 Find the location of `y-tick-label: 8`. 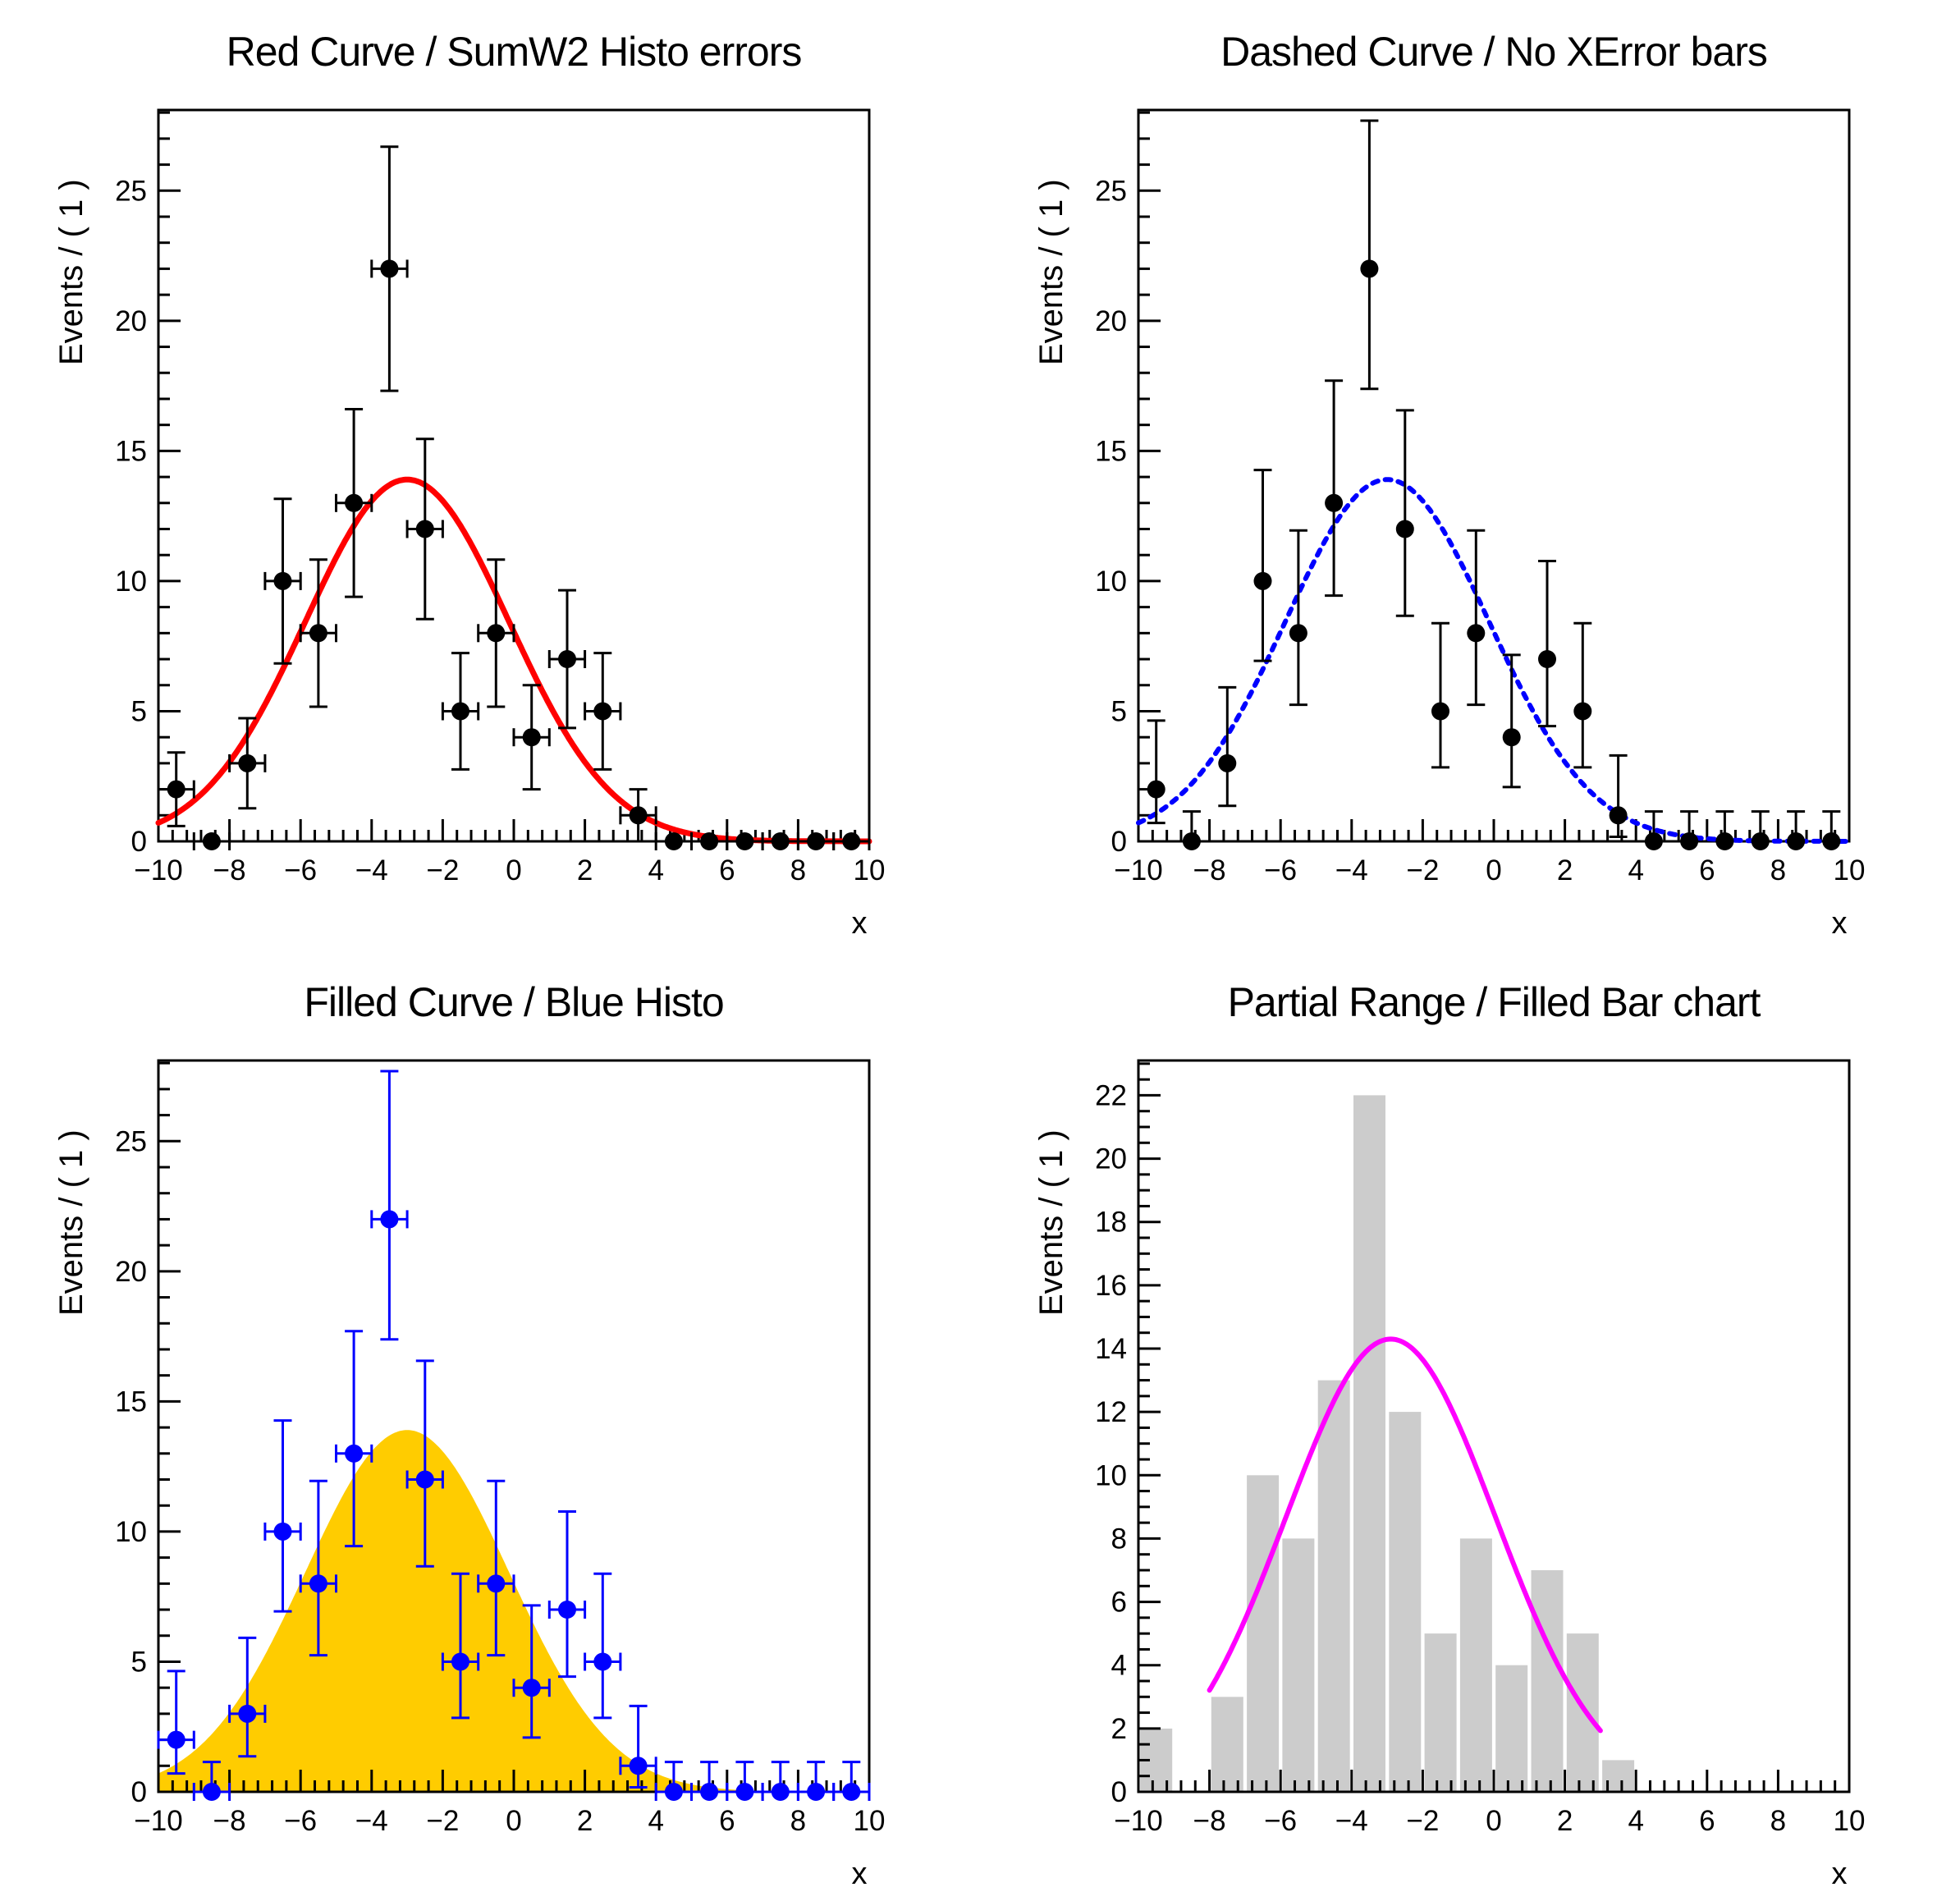

y-tick-label: 8 is located at coordinates (1119, 1539).